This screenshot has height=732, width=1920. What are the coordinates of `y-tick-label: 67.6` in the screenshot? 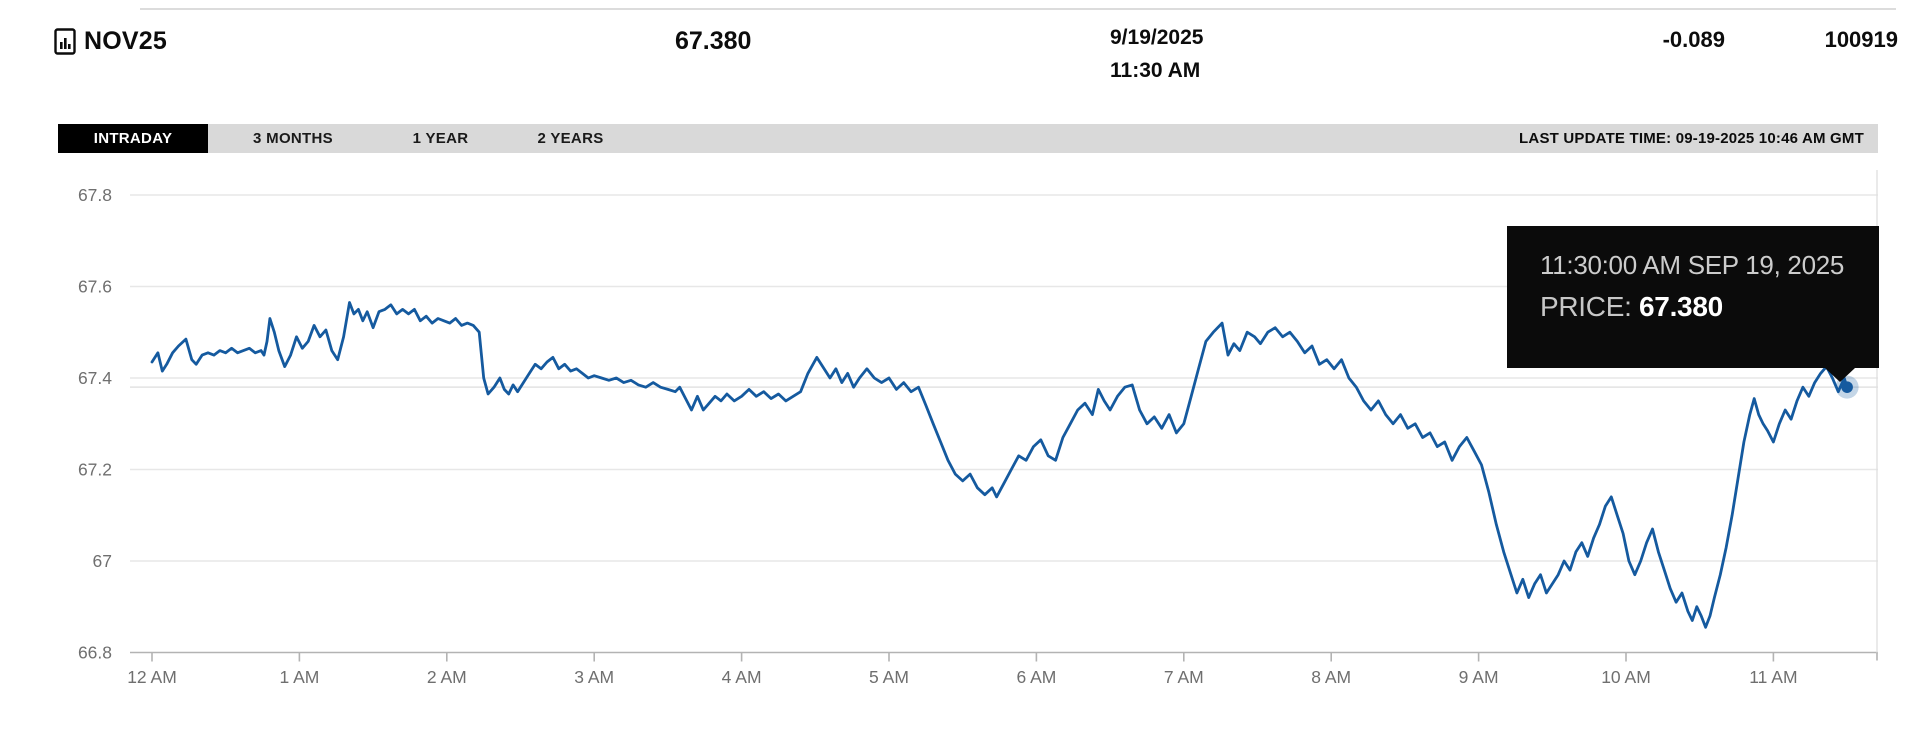 It's located at (95, 287).